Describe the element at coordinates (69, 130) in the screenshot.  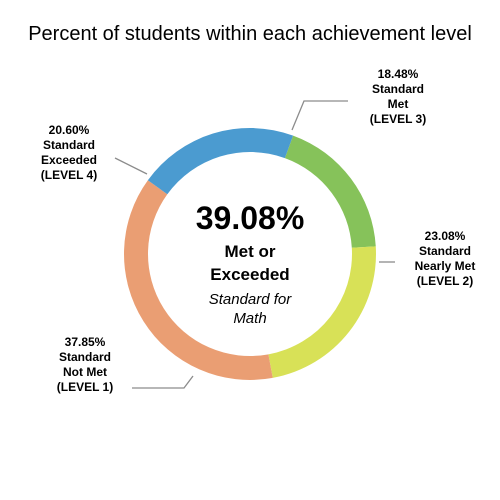
I see `label-line: 20.60%` at that location.